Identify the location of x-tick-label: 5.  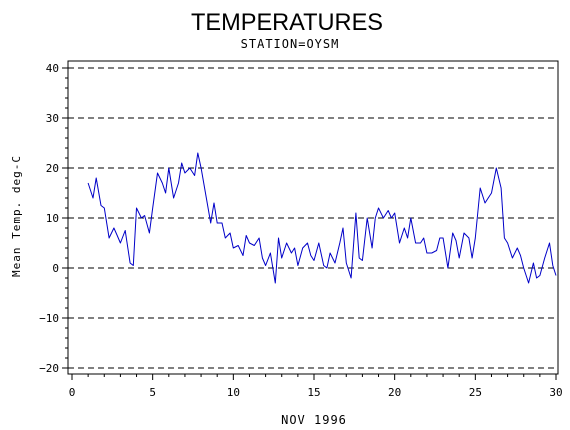
(152, 392).